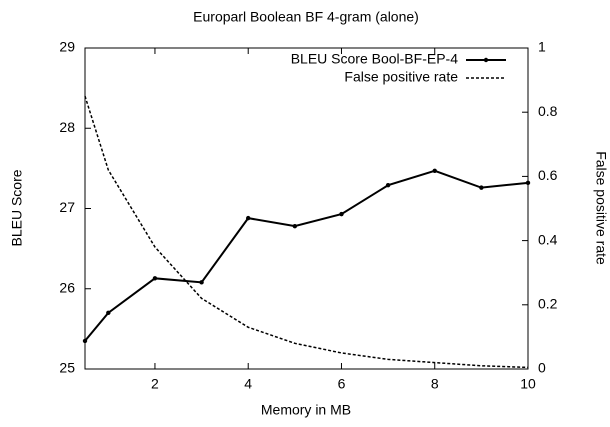  Describe the element at coordinates (548, 175) in the screenshot. I see `y2-tick-label: 0.6` at that location.